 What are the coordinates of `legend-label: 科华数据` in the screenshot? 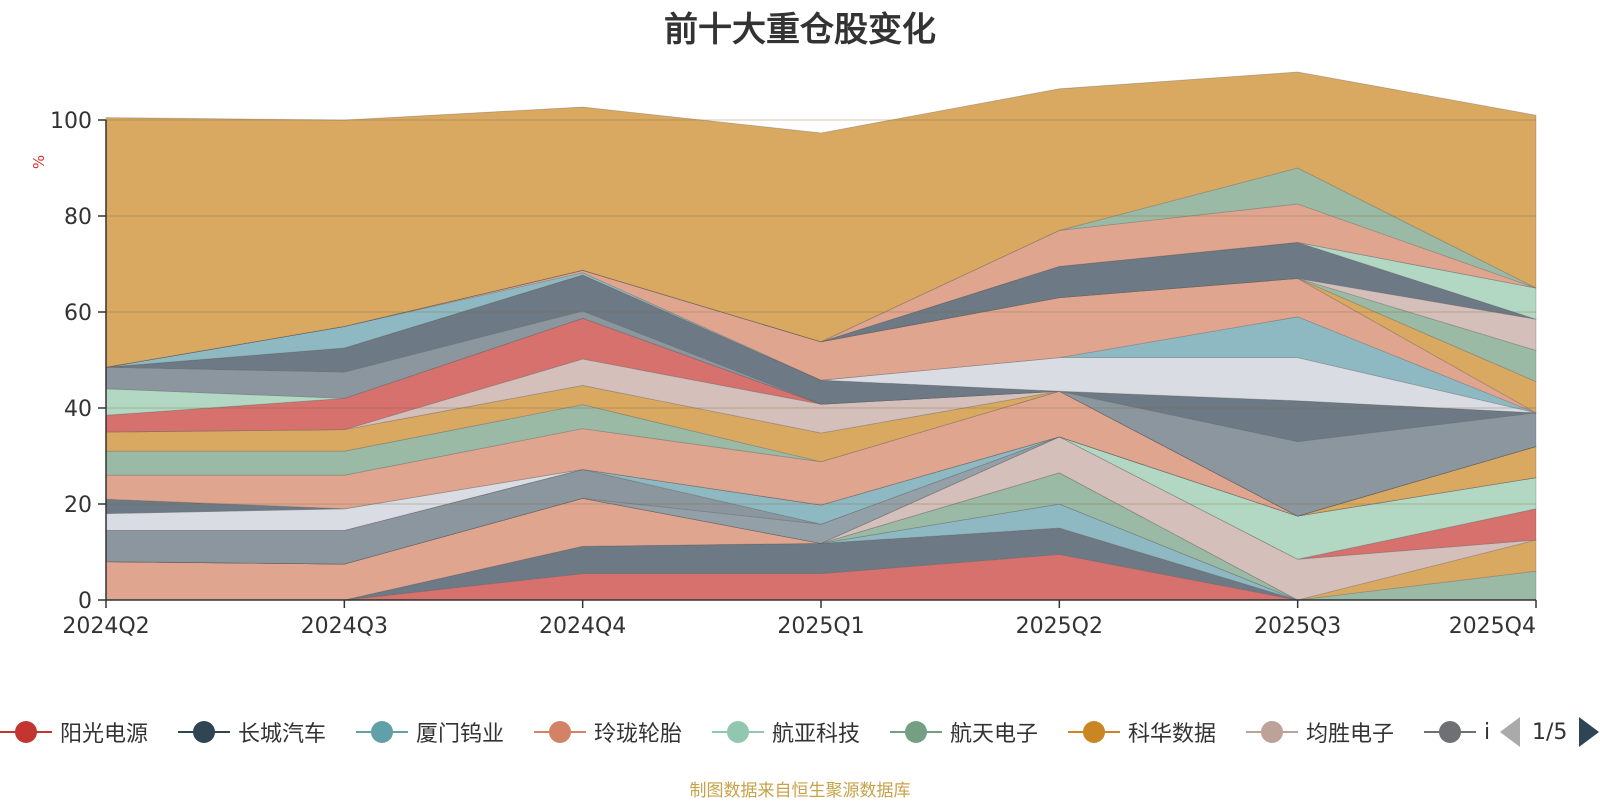 It's located at (1172, 734).